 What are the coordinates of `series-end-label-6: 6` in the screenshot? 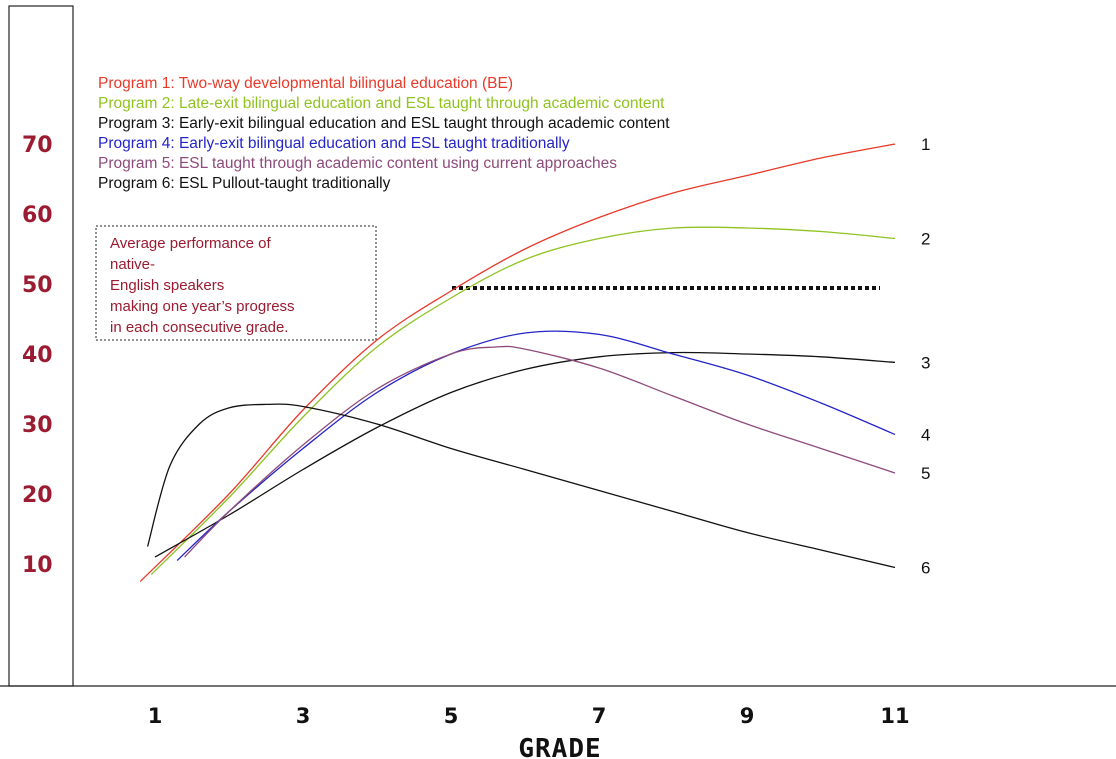 It's located at (925, 568).